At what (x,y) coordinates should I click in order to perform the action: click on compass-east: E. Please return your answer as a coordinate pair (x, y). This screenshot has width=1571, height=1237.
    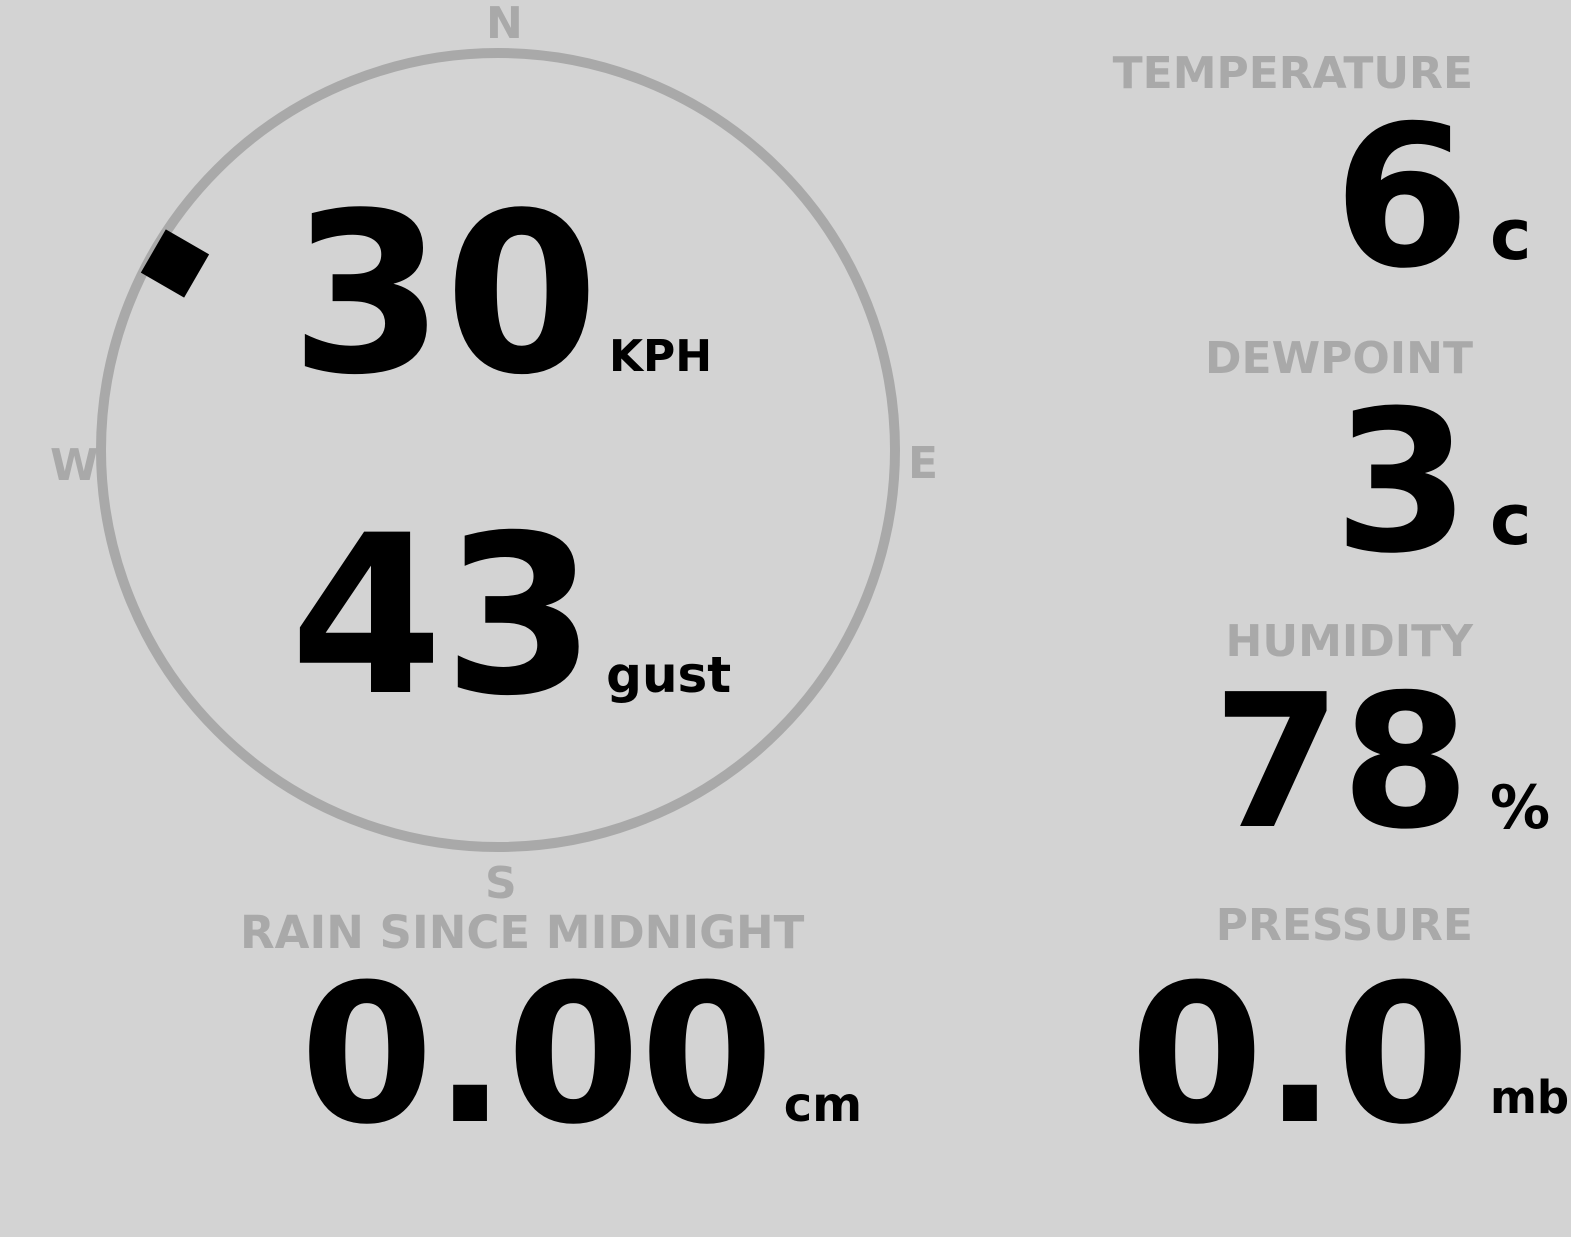
    Looking at the image, I should click on (923, 463).